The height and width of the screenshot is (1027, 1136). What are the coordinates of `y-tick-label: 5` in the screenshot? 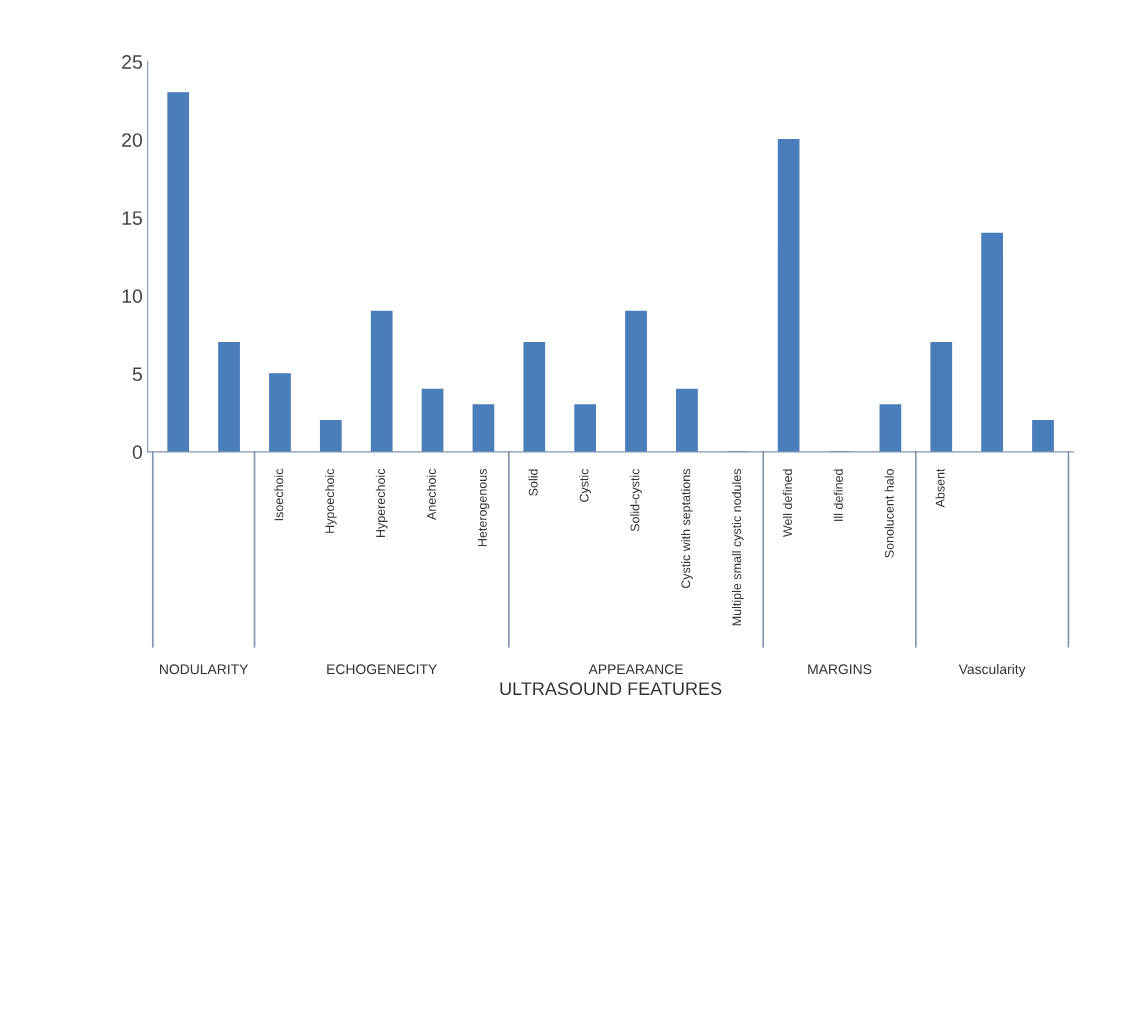 It's located at (137, 374).